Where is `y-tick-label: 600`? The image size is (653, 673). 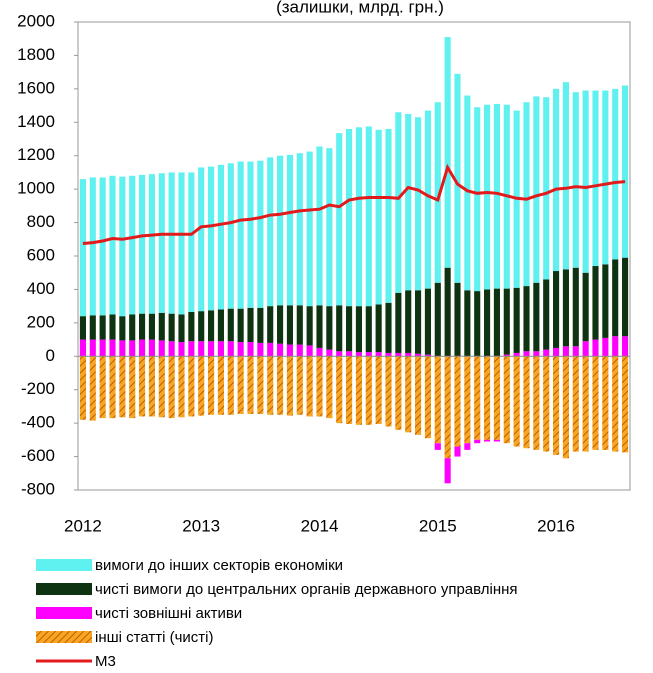
y-tick-label: 600 is located at coordinates (41, 254).